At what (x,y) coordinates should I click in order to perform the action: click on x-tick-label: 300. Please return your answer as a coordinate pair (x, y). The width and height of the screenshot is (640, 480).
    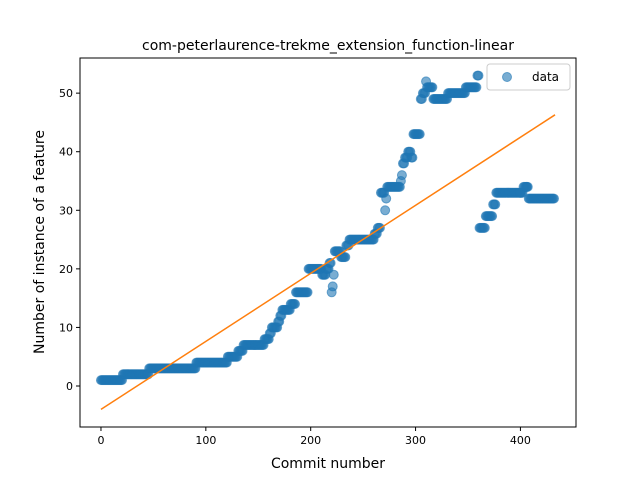
    Looking at the image, I should click on (415, 440).